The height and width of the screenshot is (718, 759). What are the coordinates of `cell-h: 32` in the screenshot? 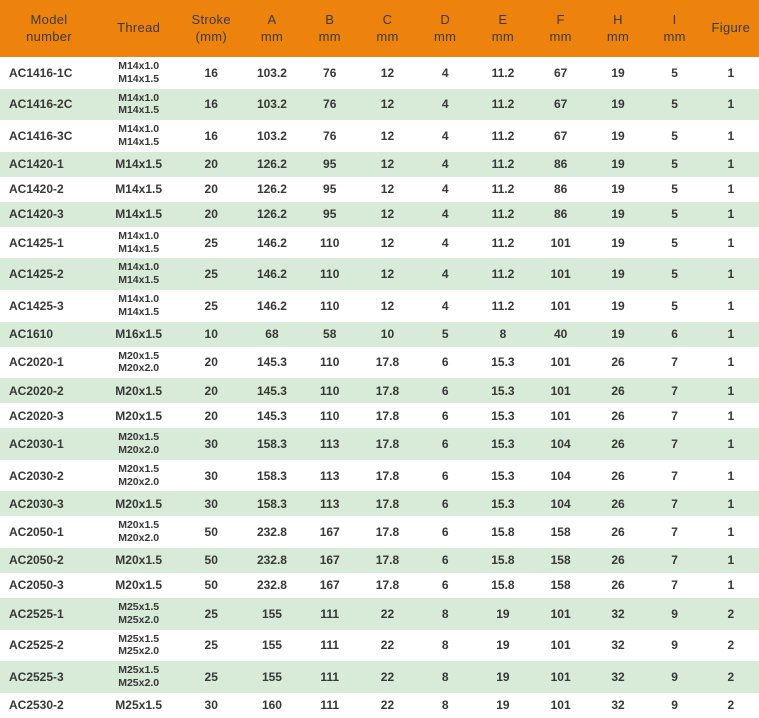 It's located at (618, 676).